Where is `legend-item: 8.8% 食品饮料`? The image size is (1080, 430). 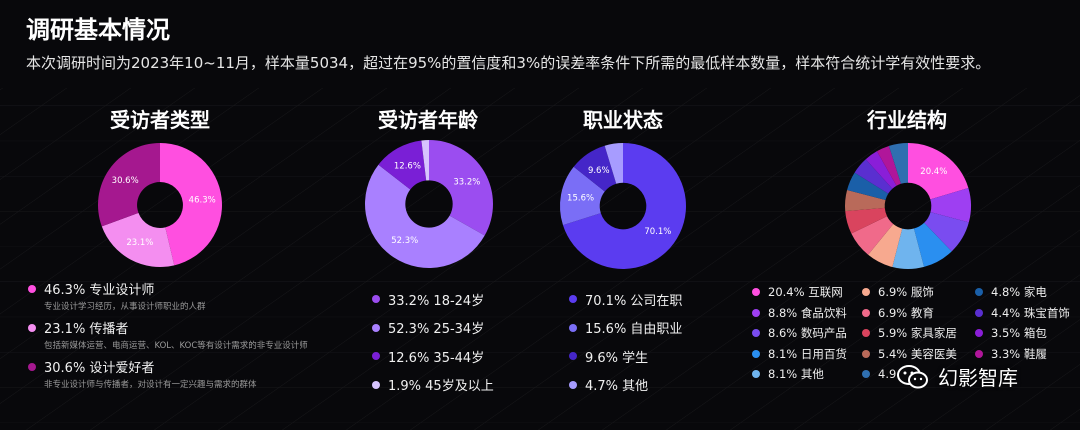
legend-item: 8.8% 食品饮料 is located at coordinates (799, 313).